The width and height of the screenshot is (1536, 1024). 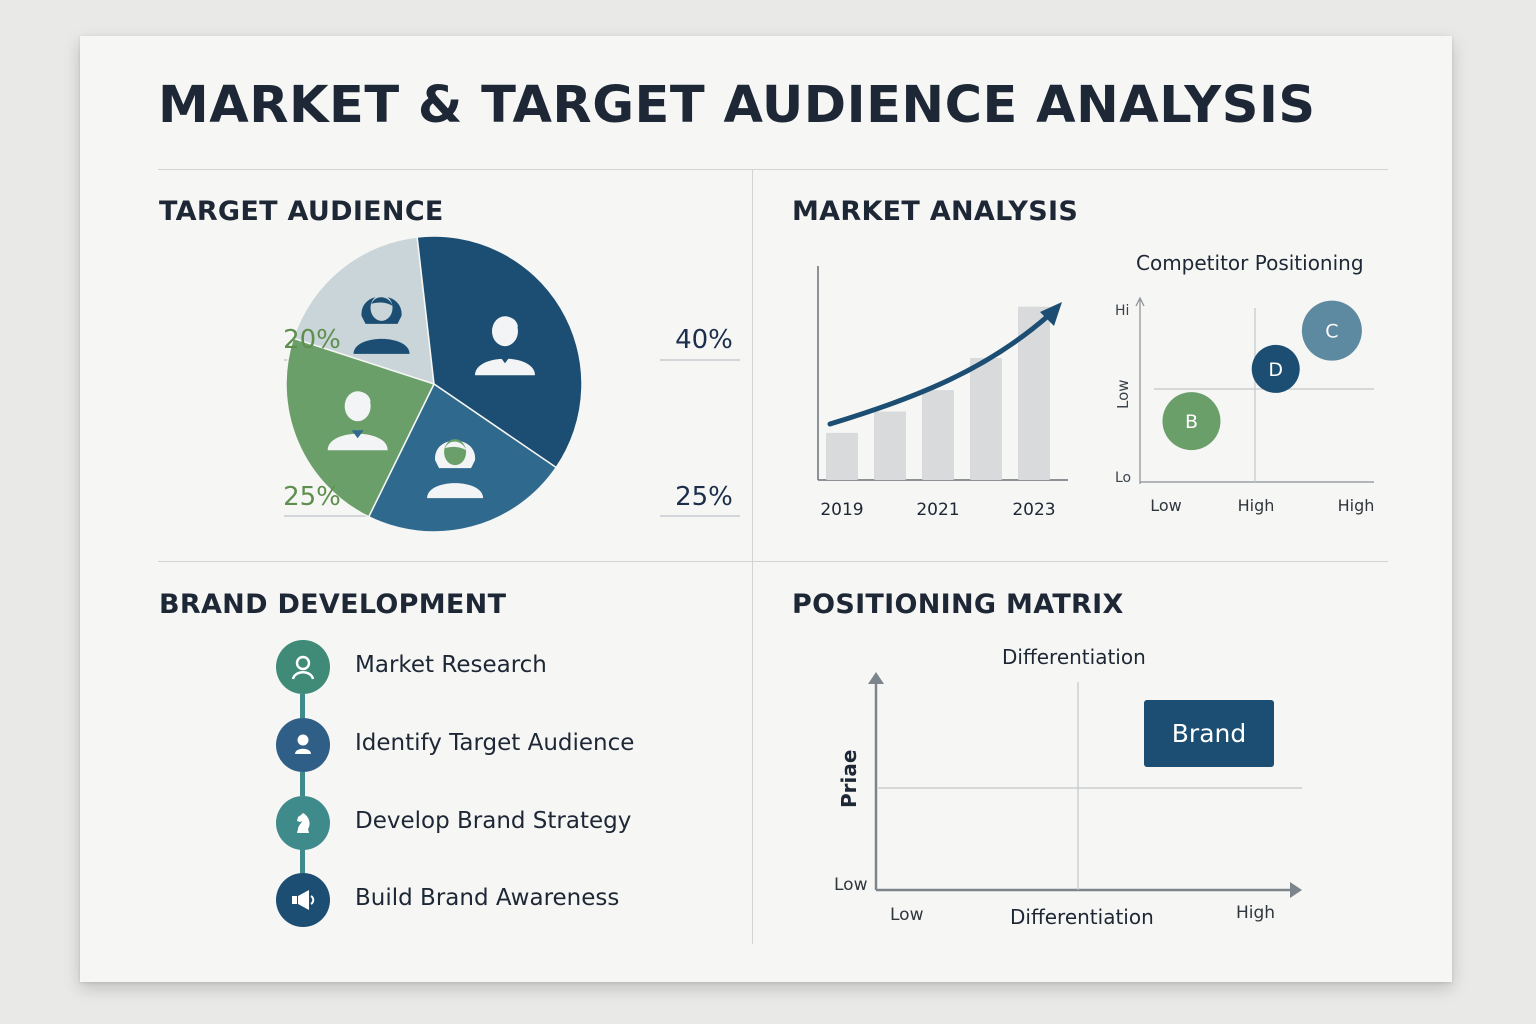 I want to click on market-analysis-title: MARKET ANALYSIS, so click(x=935, y=211).